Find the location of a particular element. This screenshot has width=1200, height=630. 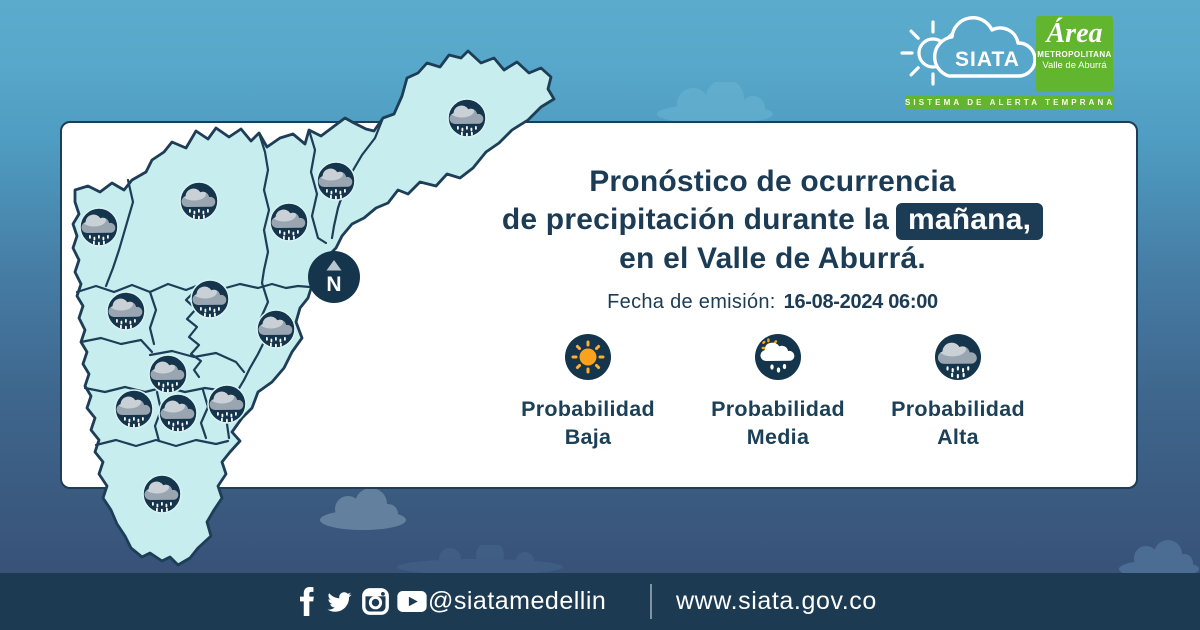

emission-row: Fecha de emisión: 16-08-2024 06:00 is located at coordinates (772, 302).